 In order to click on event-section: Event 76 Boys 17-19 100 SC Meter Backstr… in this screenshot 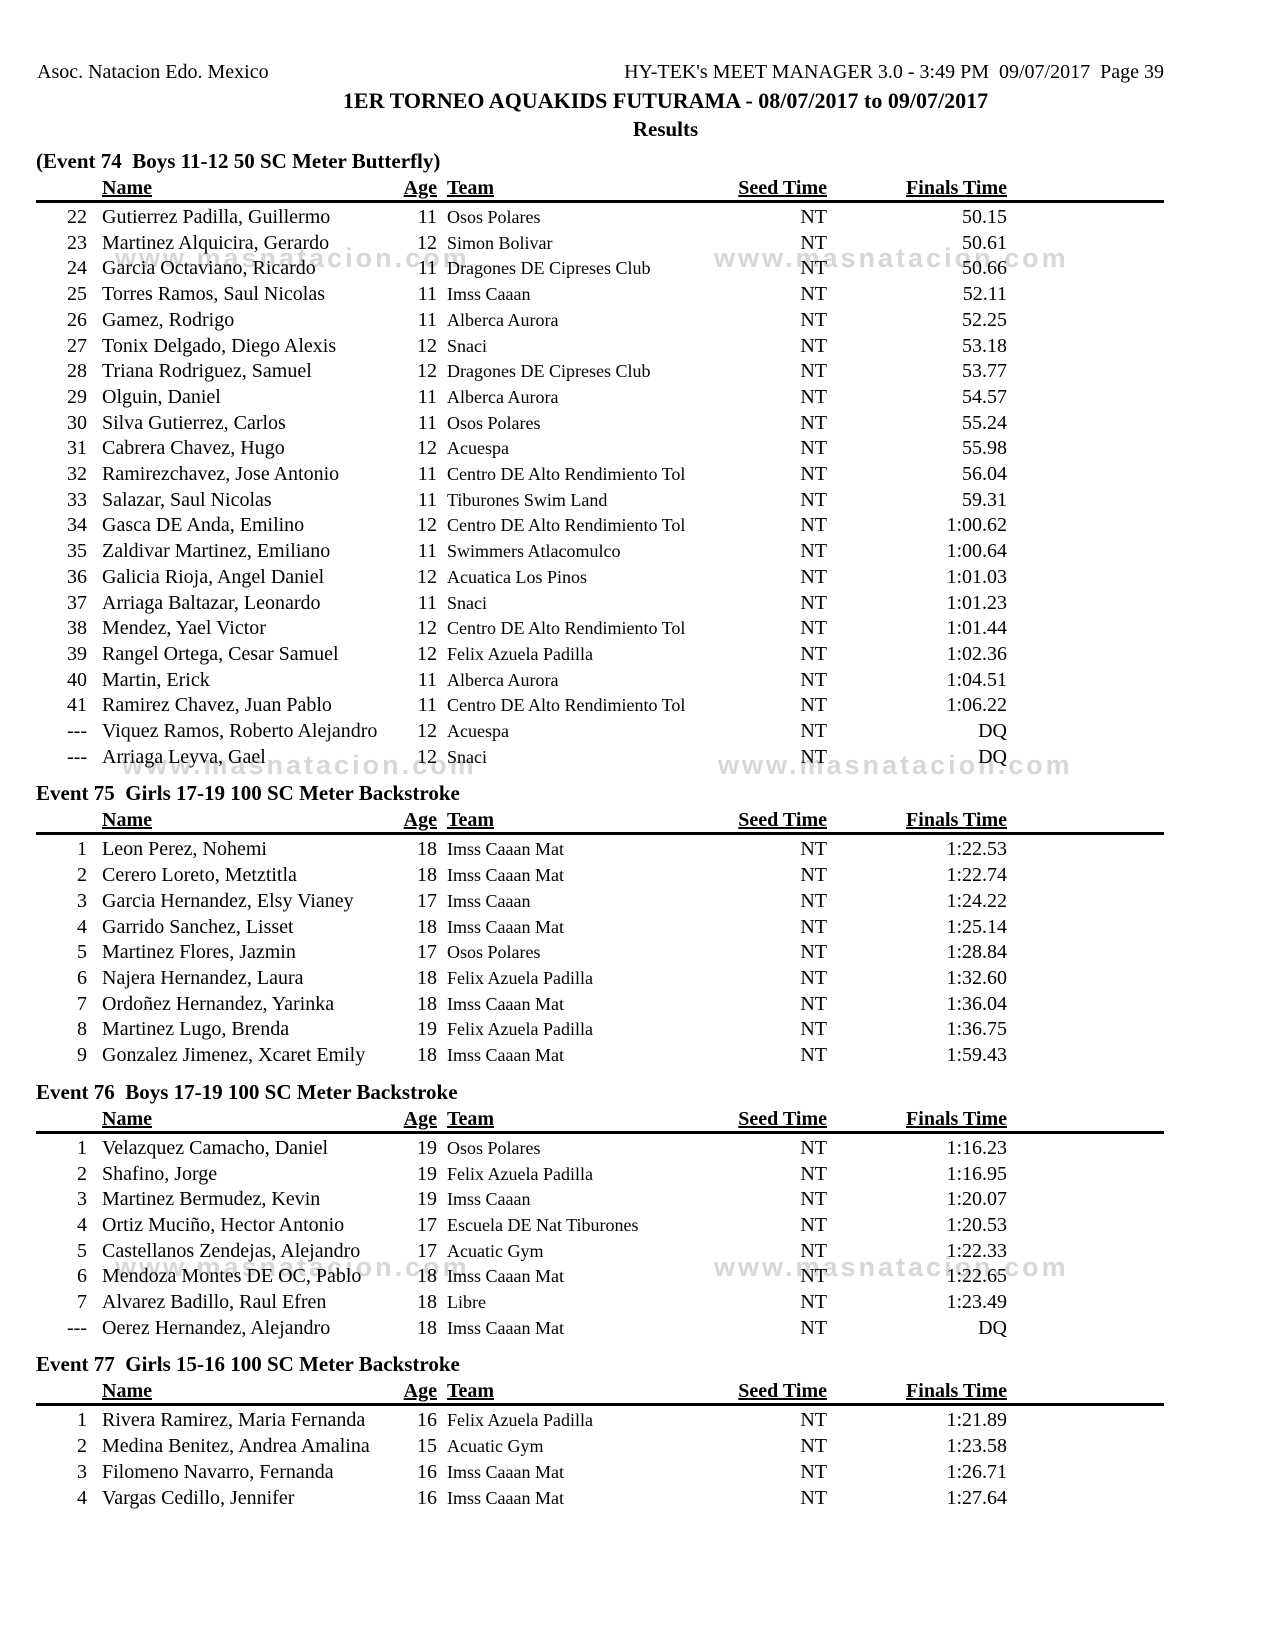, I will do `click(600, 1211)`.